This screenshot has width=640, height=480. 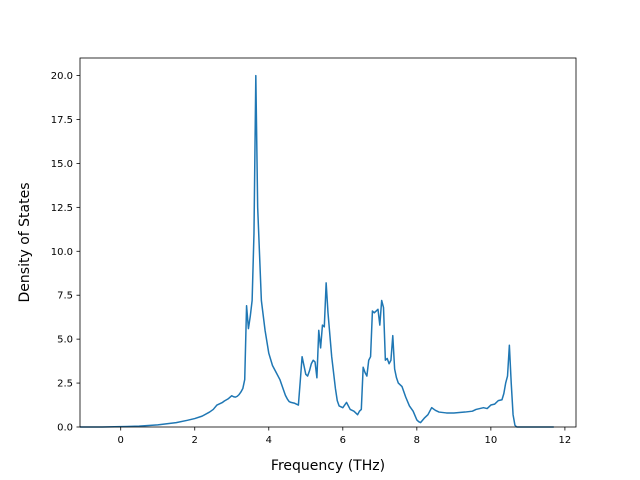 What do you see at coordinates (565, 440) in the screenshot?
I see `x-tick-label: 12` at bounding box center [565, 440].